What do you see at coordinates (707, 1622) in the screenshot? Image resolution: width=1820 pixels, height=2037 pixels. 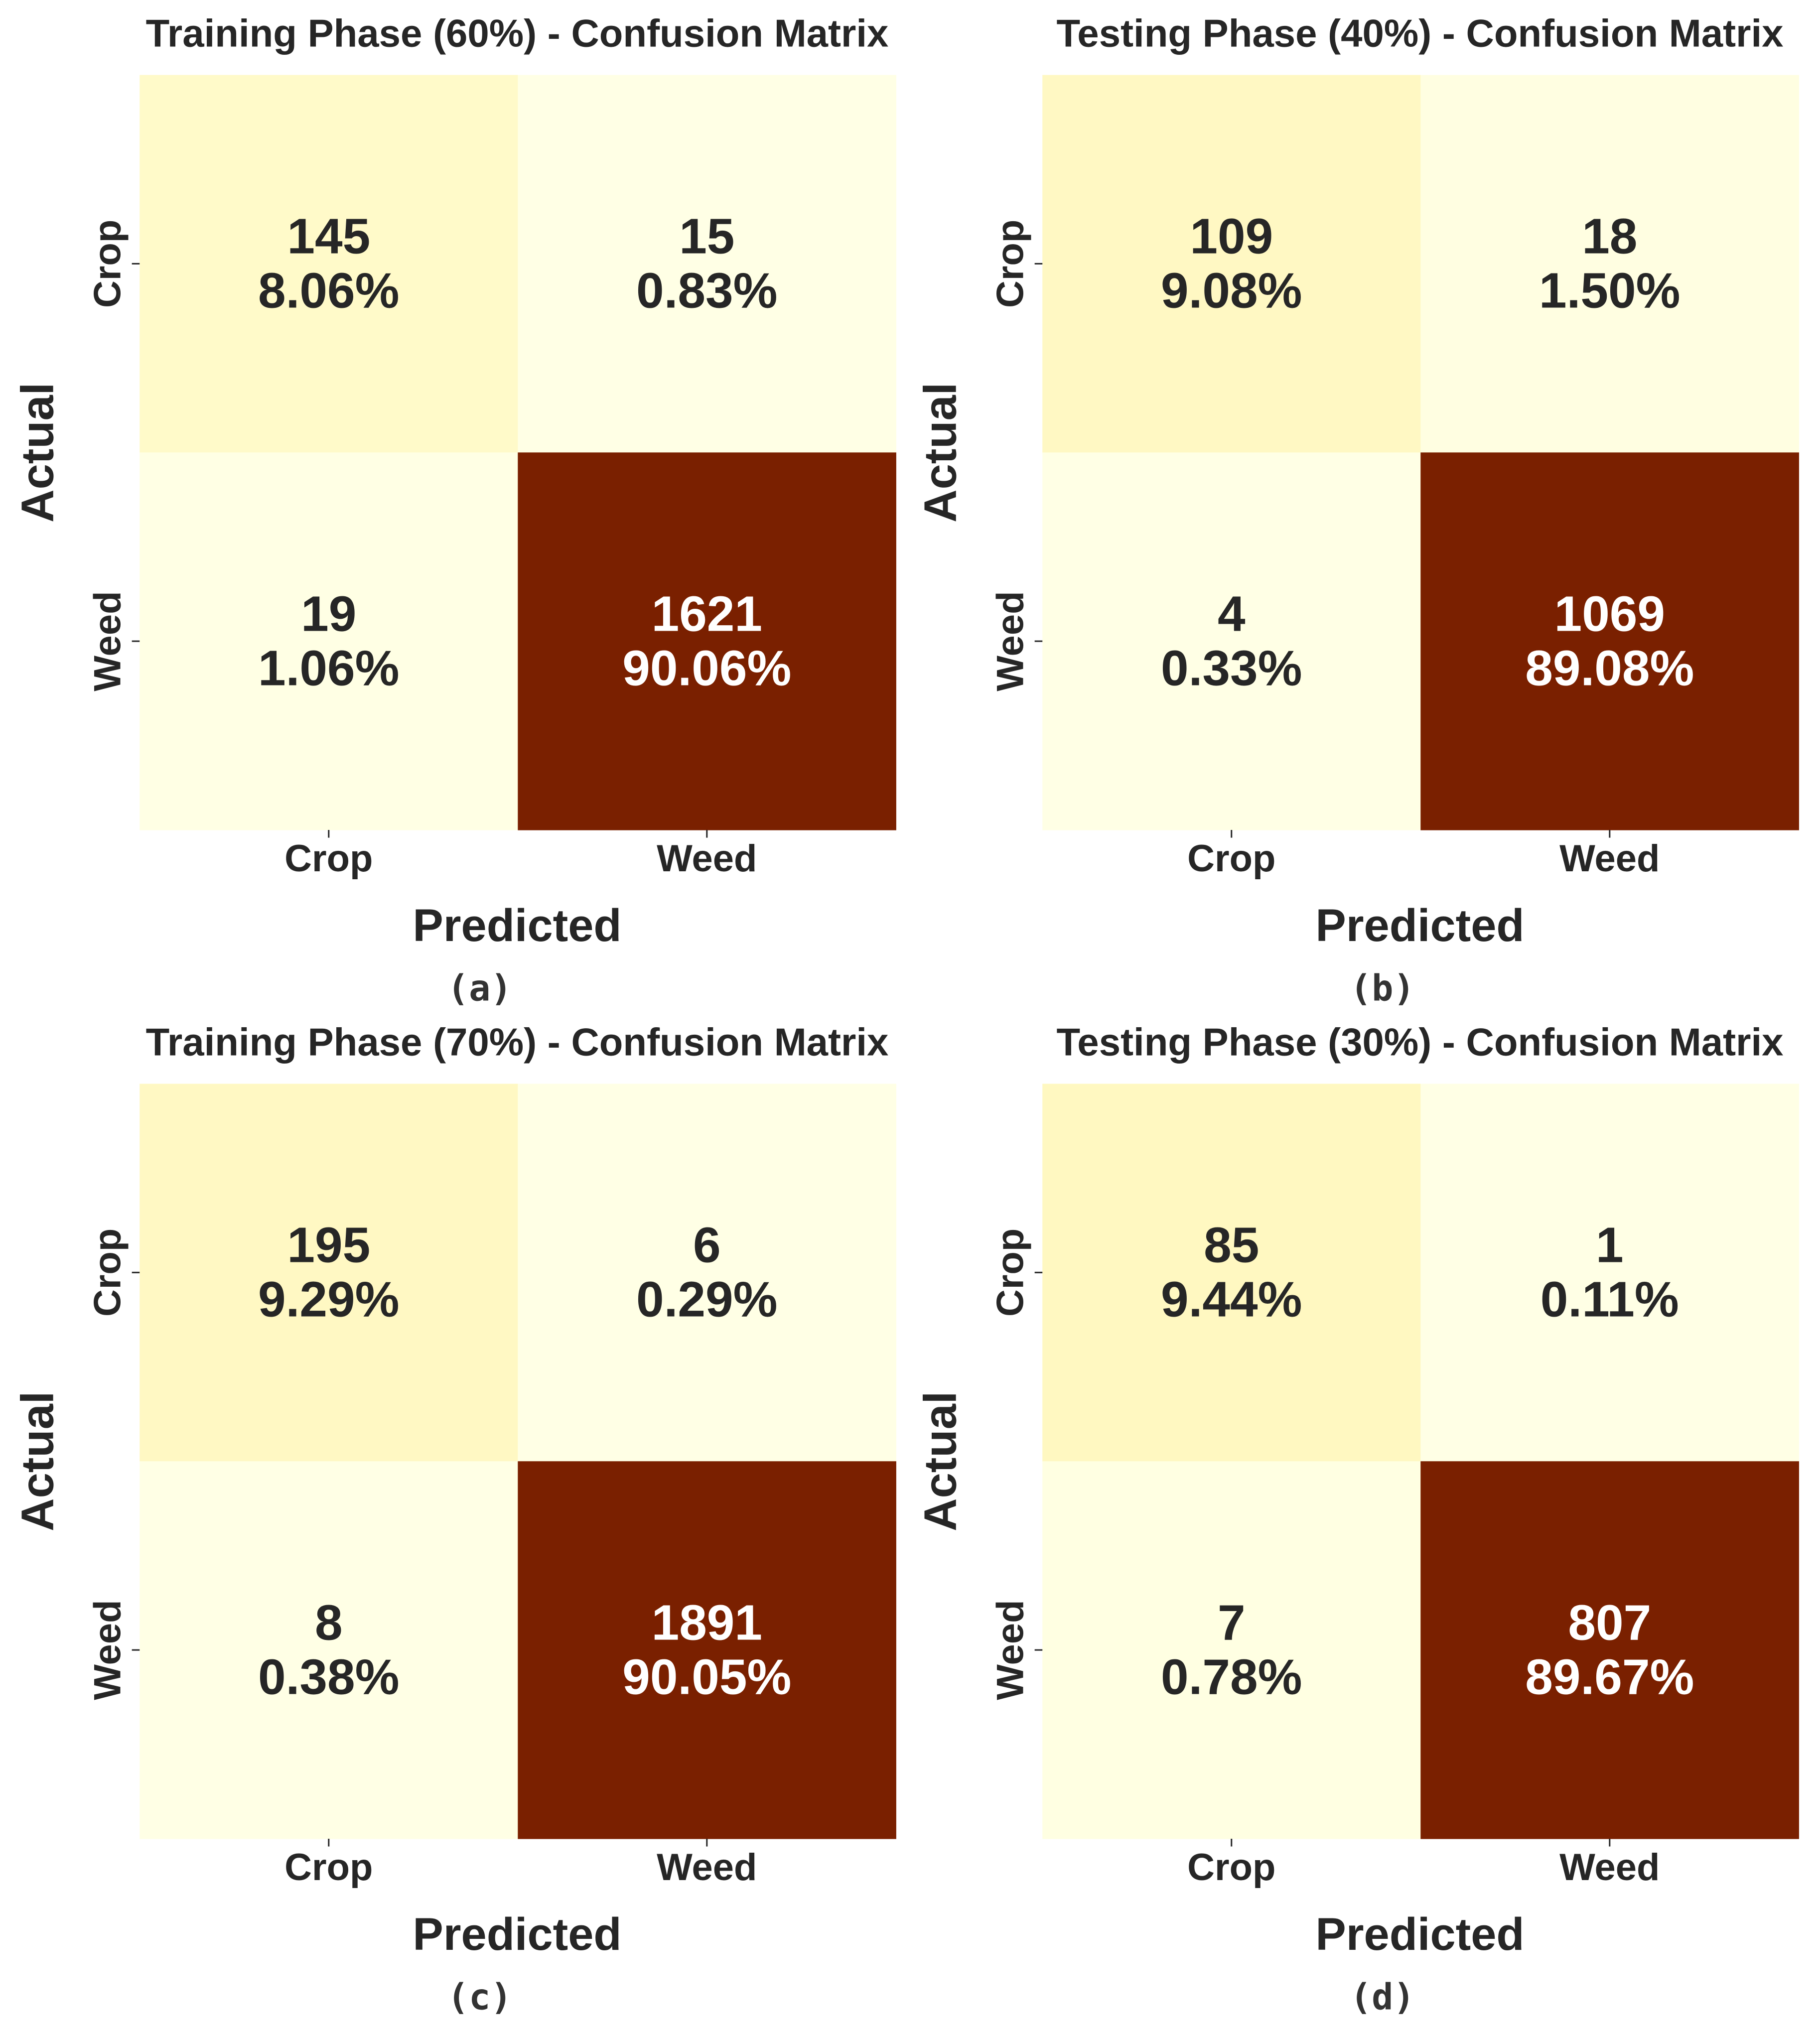 I see `cell-c-weed-weed-count: 1891` at bounding box center [707, 1622].